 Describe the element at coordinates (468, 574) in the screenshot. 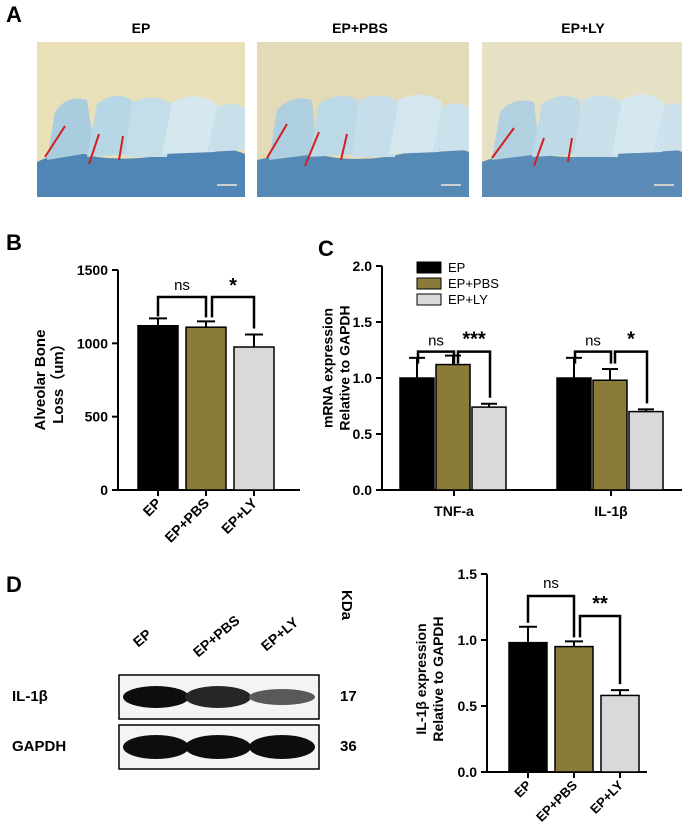

I see `chart-d-y-tick-label: 1.5` at that location.